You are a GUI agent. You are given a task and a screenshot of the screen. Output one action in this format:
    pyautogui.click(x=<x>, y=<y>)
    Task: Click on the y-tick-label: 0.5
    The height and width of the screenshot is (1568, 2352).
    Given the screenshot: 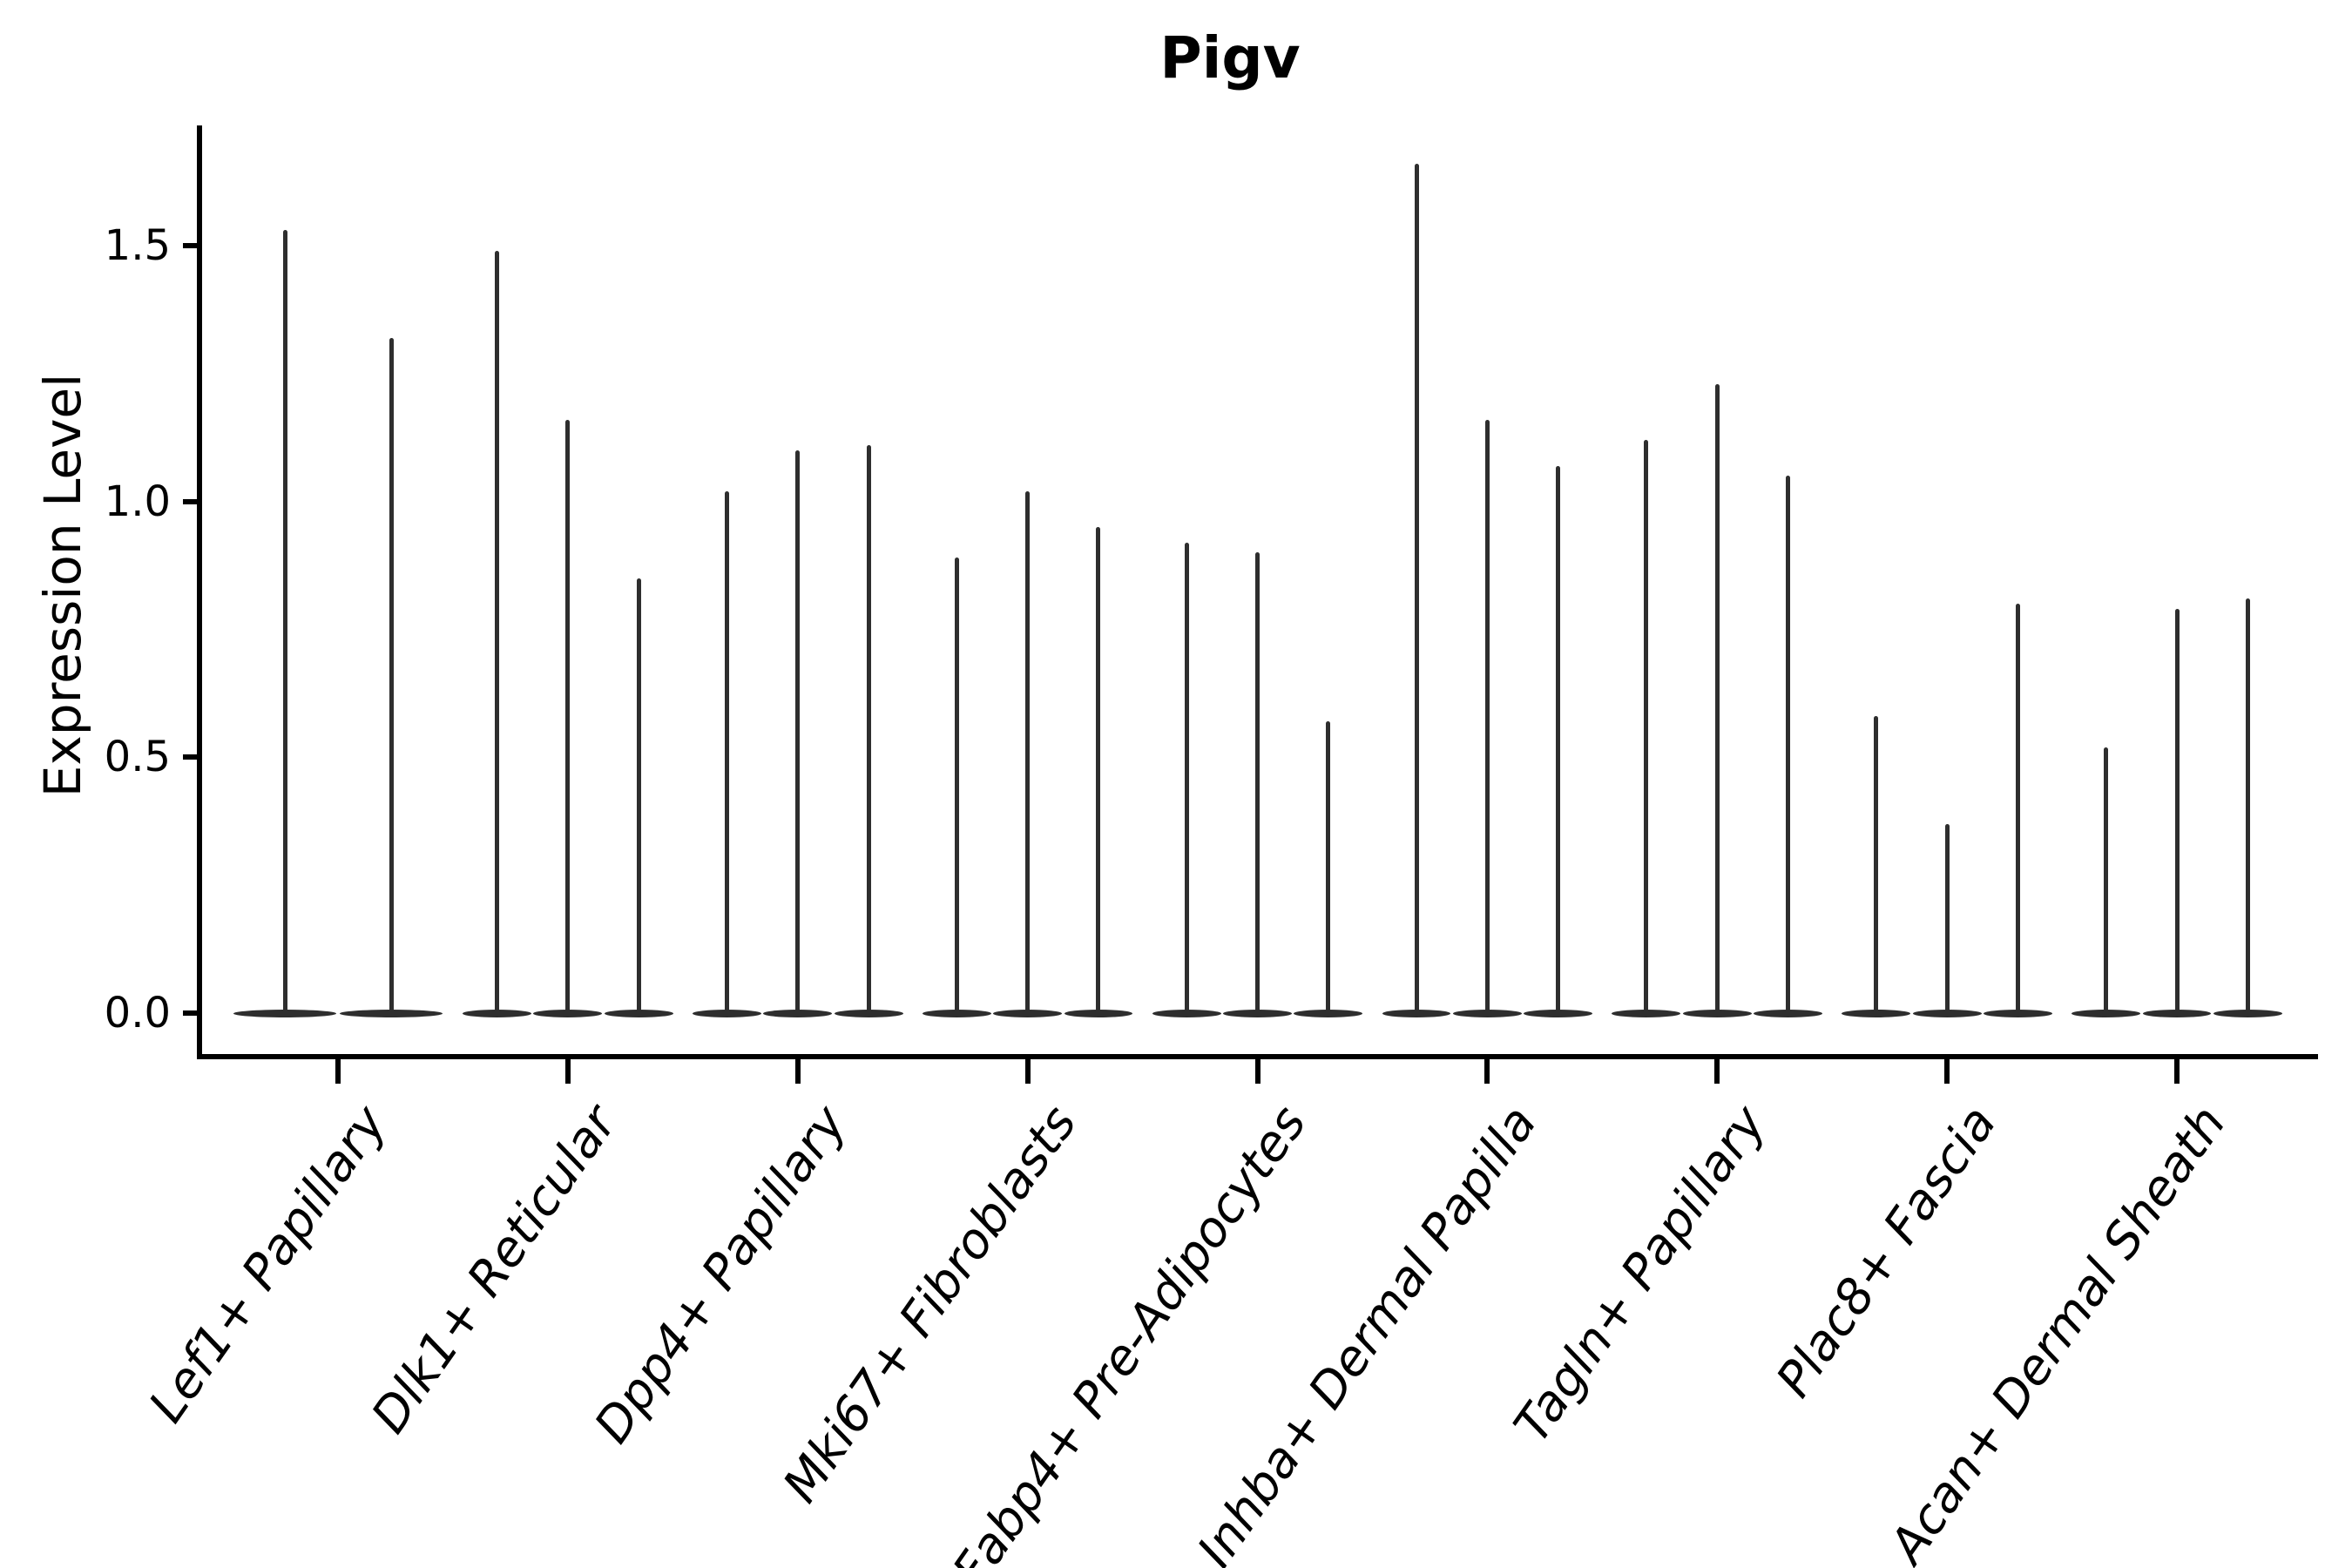 What is the action you would take?
    pyautogui.click(x=137, y=757)
    